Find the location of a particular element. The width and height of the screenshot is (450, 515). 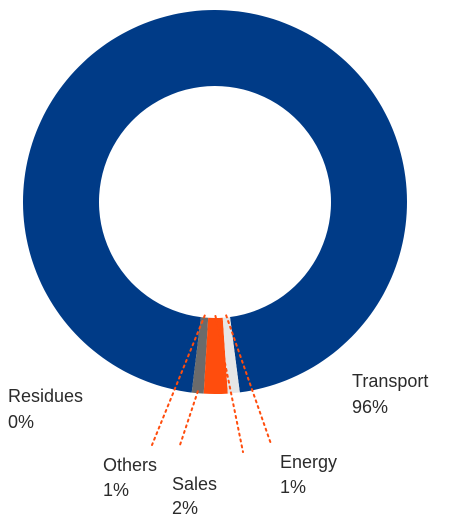

slice-value-residues: 0% is located at coordinates (21, 422).